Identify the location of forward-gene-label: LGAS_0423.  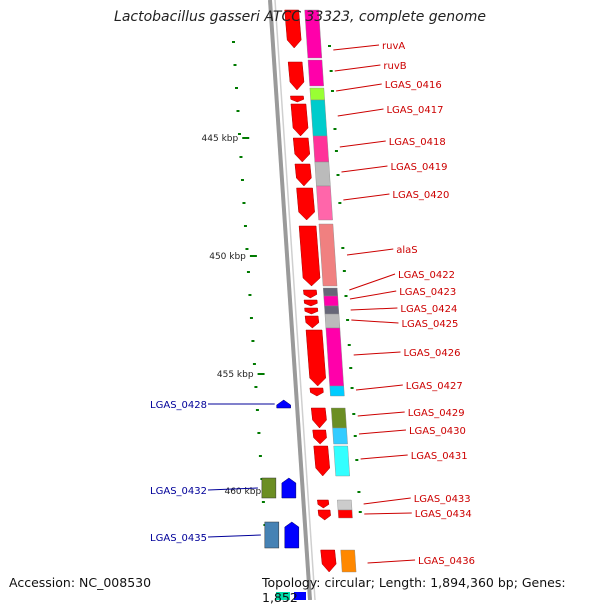
(427, 292).